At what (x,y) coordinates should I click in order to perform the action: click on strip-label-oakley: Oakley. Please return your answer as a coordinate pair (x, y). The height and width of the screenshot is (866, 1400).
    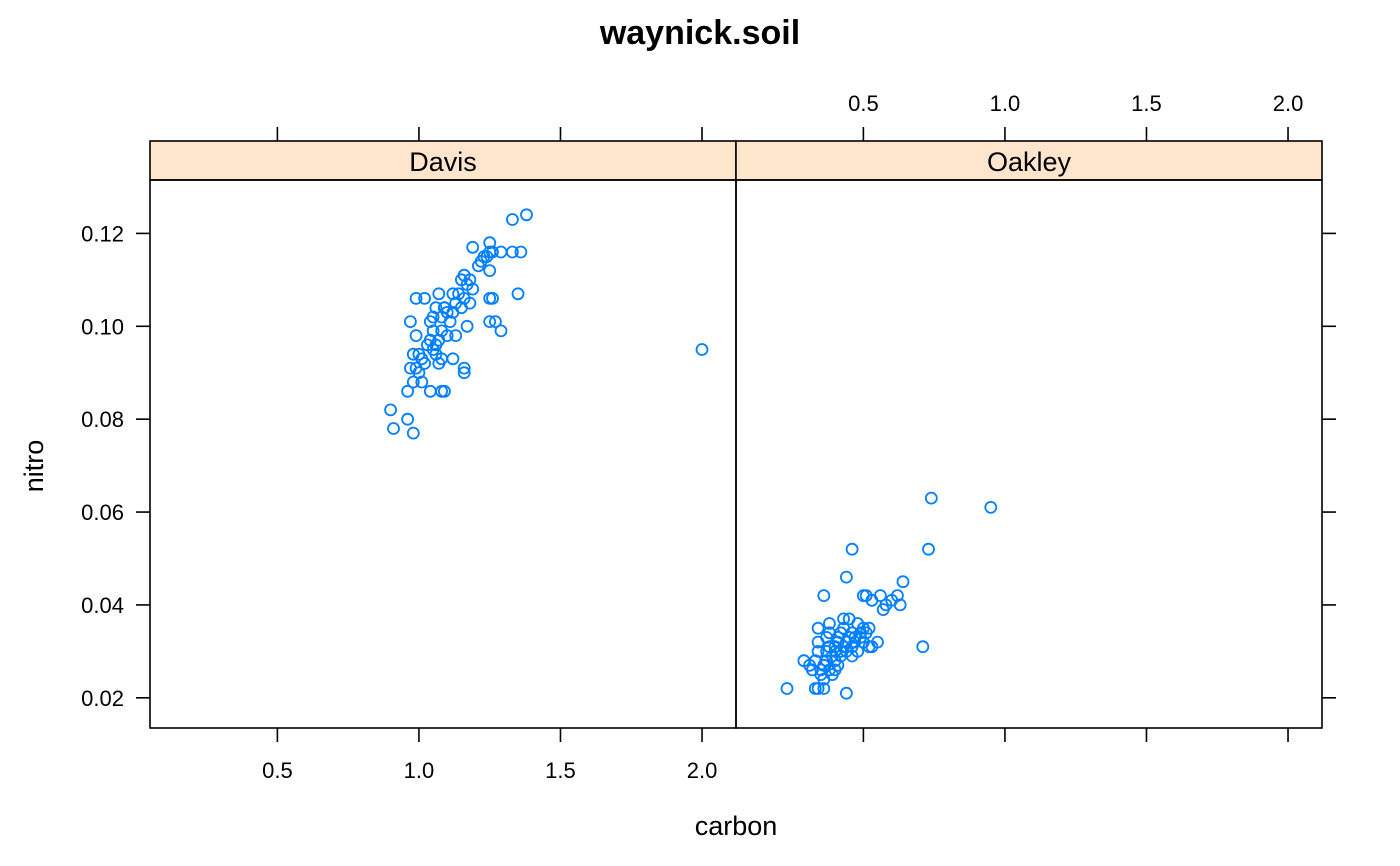
    Looking at the image, I should click on (1029, 162).